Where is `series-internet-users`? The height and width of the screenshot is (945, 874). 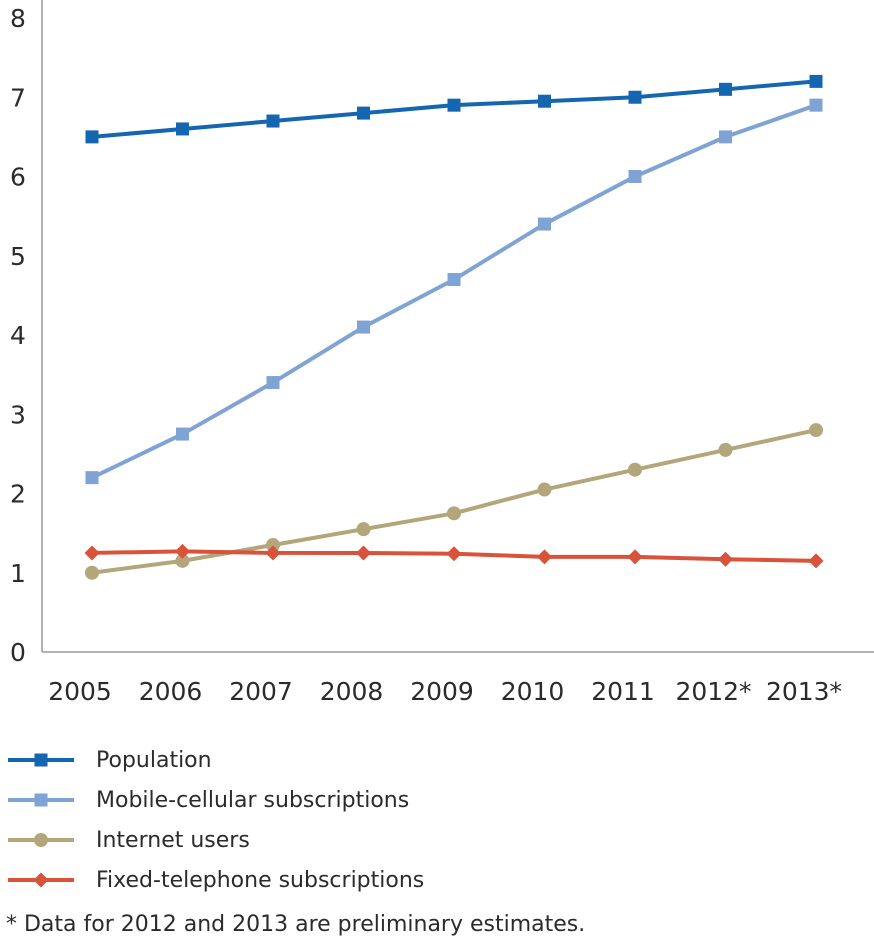
series-internet-users is located at coordinates (454, 501).